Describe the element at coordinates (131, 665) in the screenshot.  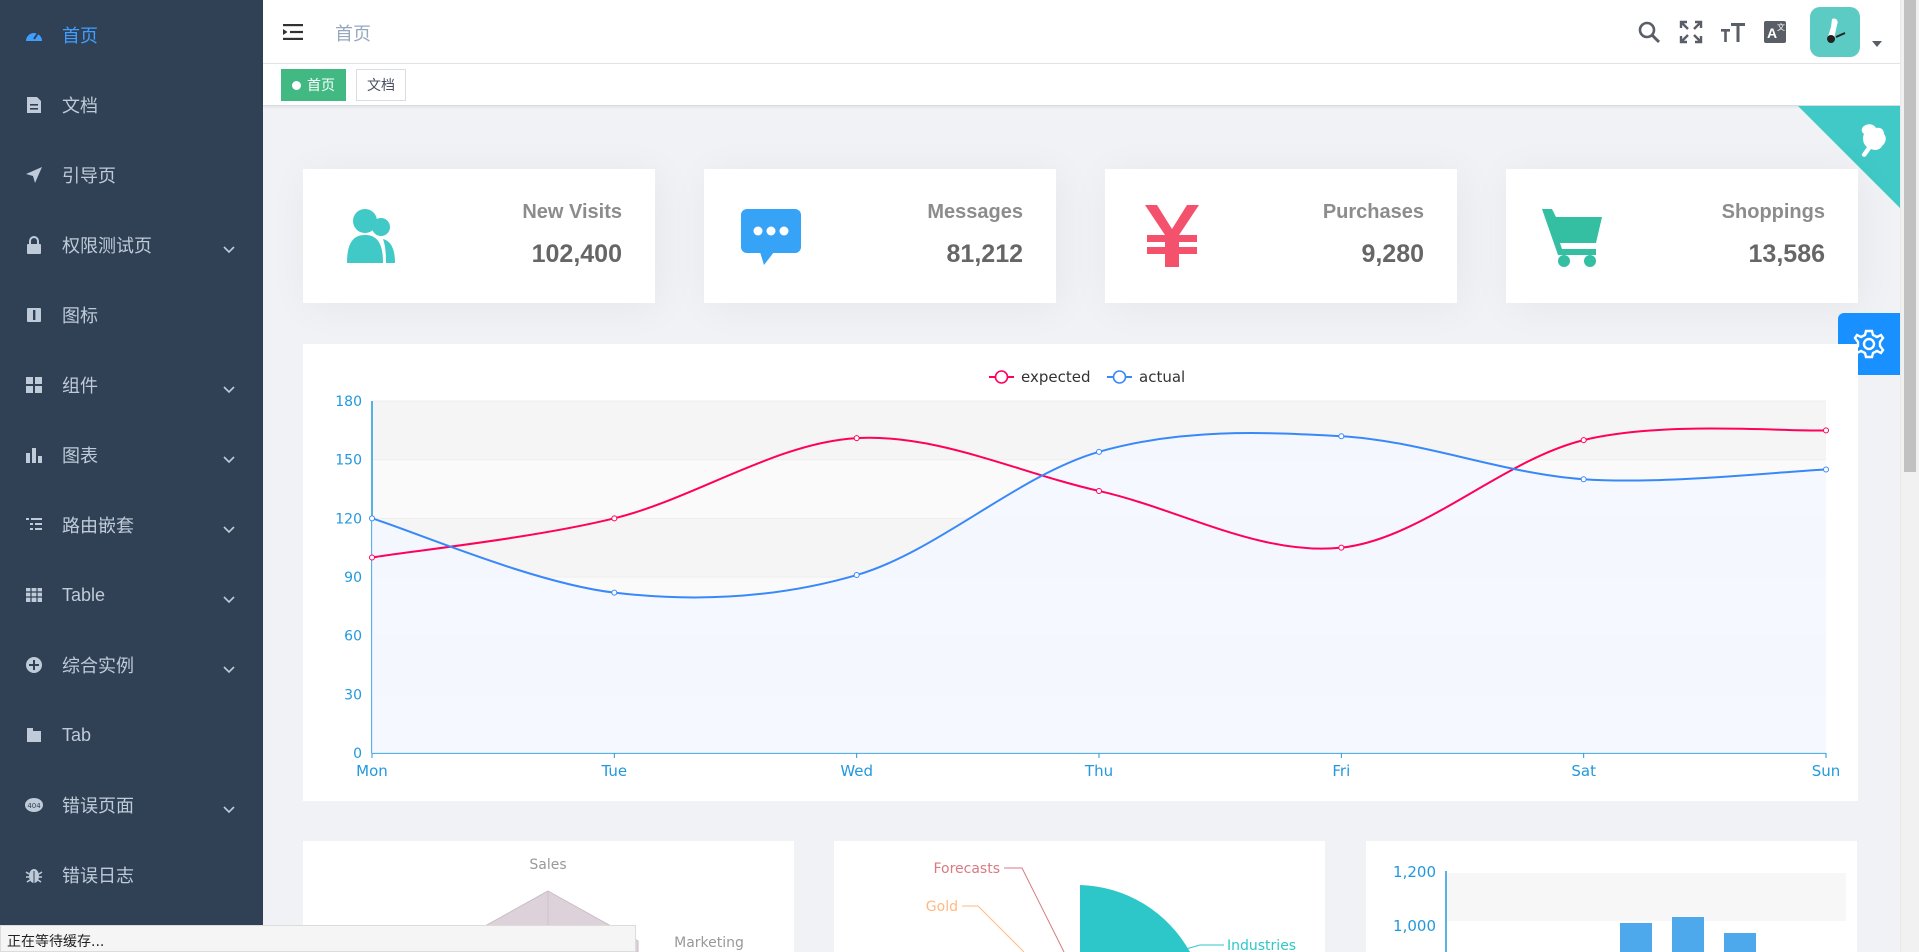
I see `sidebar-item-9: 综合实例` at that location.